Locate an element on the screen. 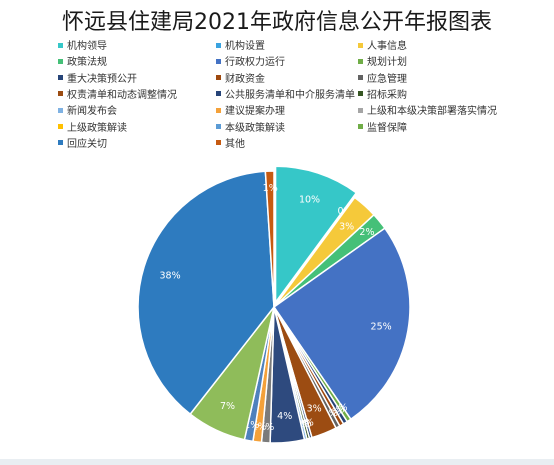  chart-title: 怀远县住建局2021年政府信息公开年报图表 is located at coordinates (277, 22).